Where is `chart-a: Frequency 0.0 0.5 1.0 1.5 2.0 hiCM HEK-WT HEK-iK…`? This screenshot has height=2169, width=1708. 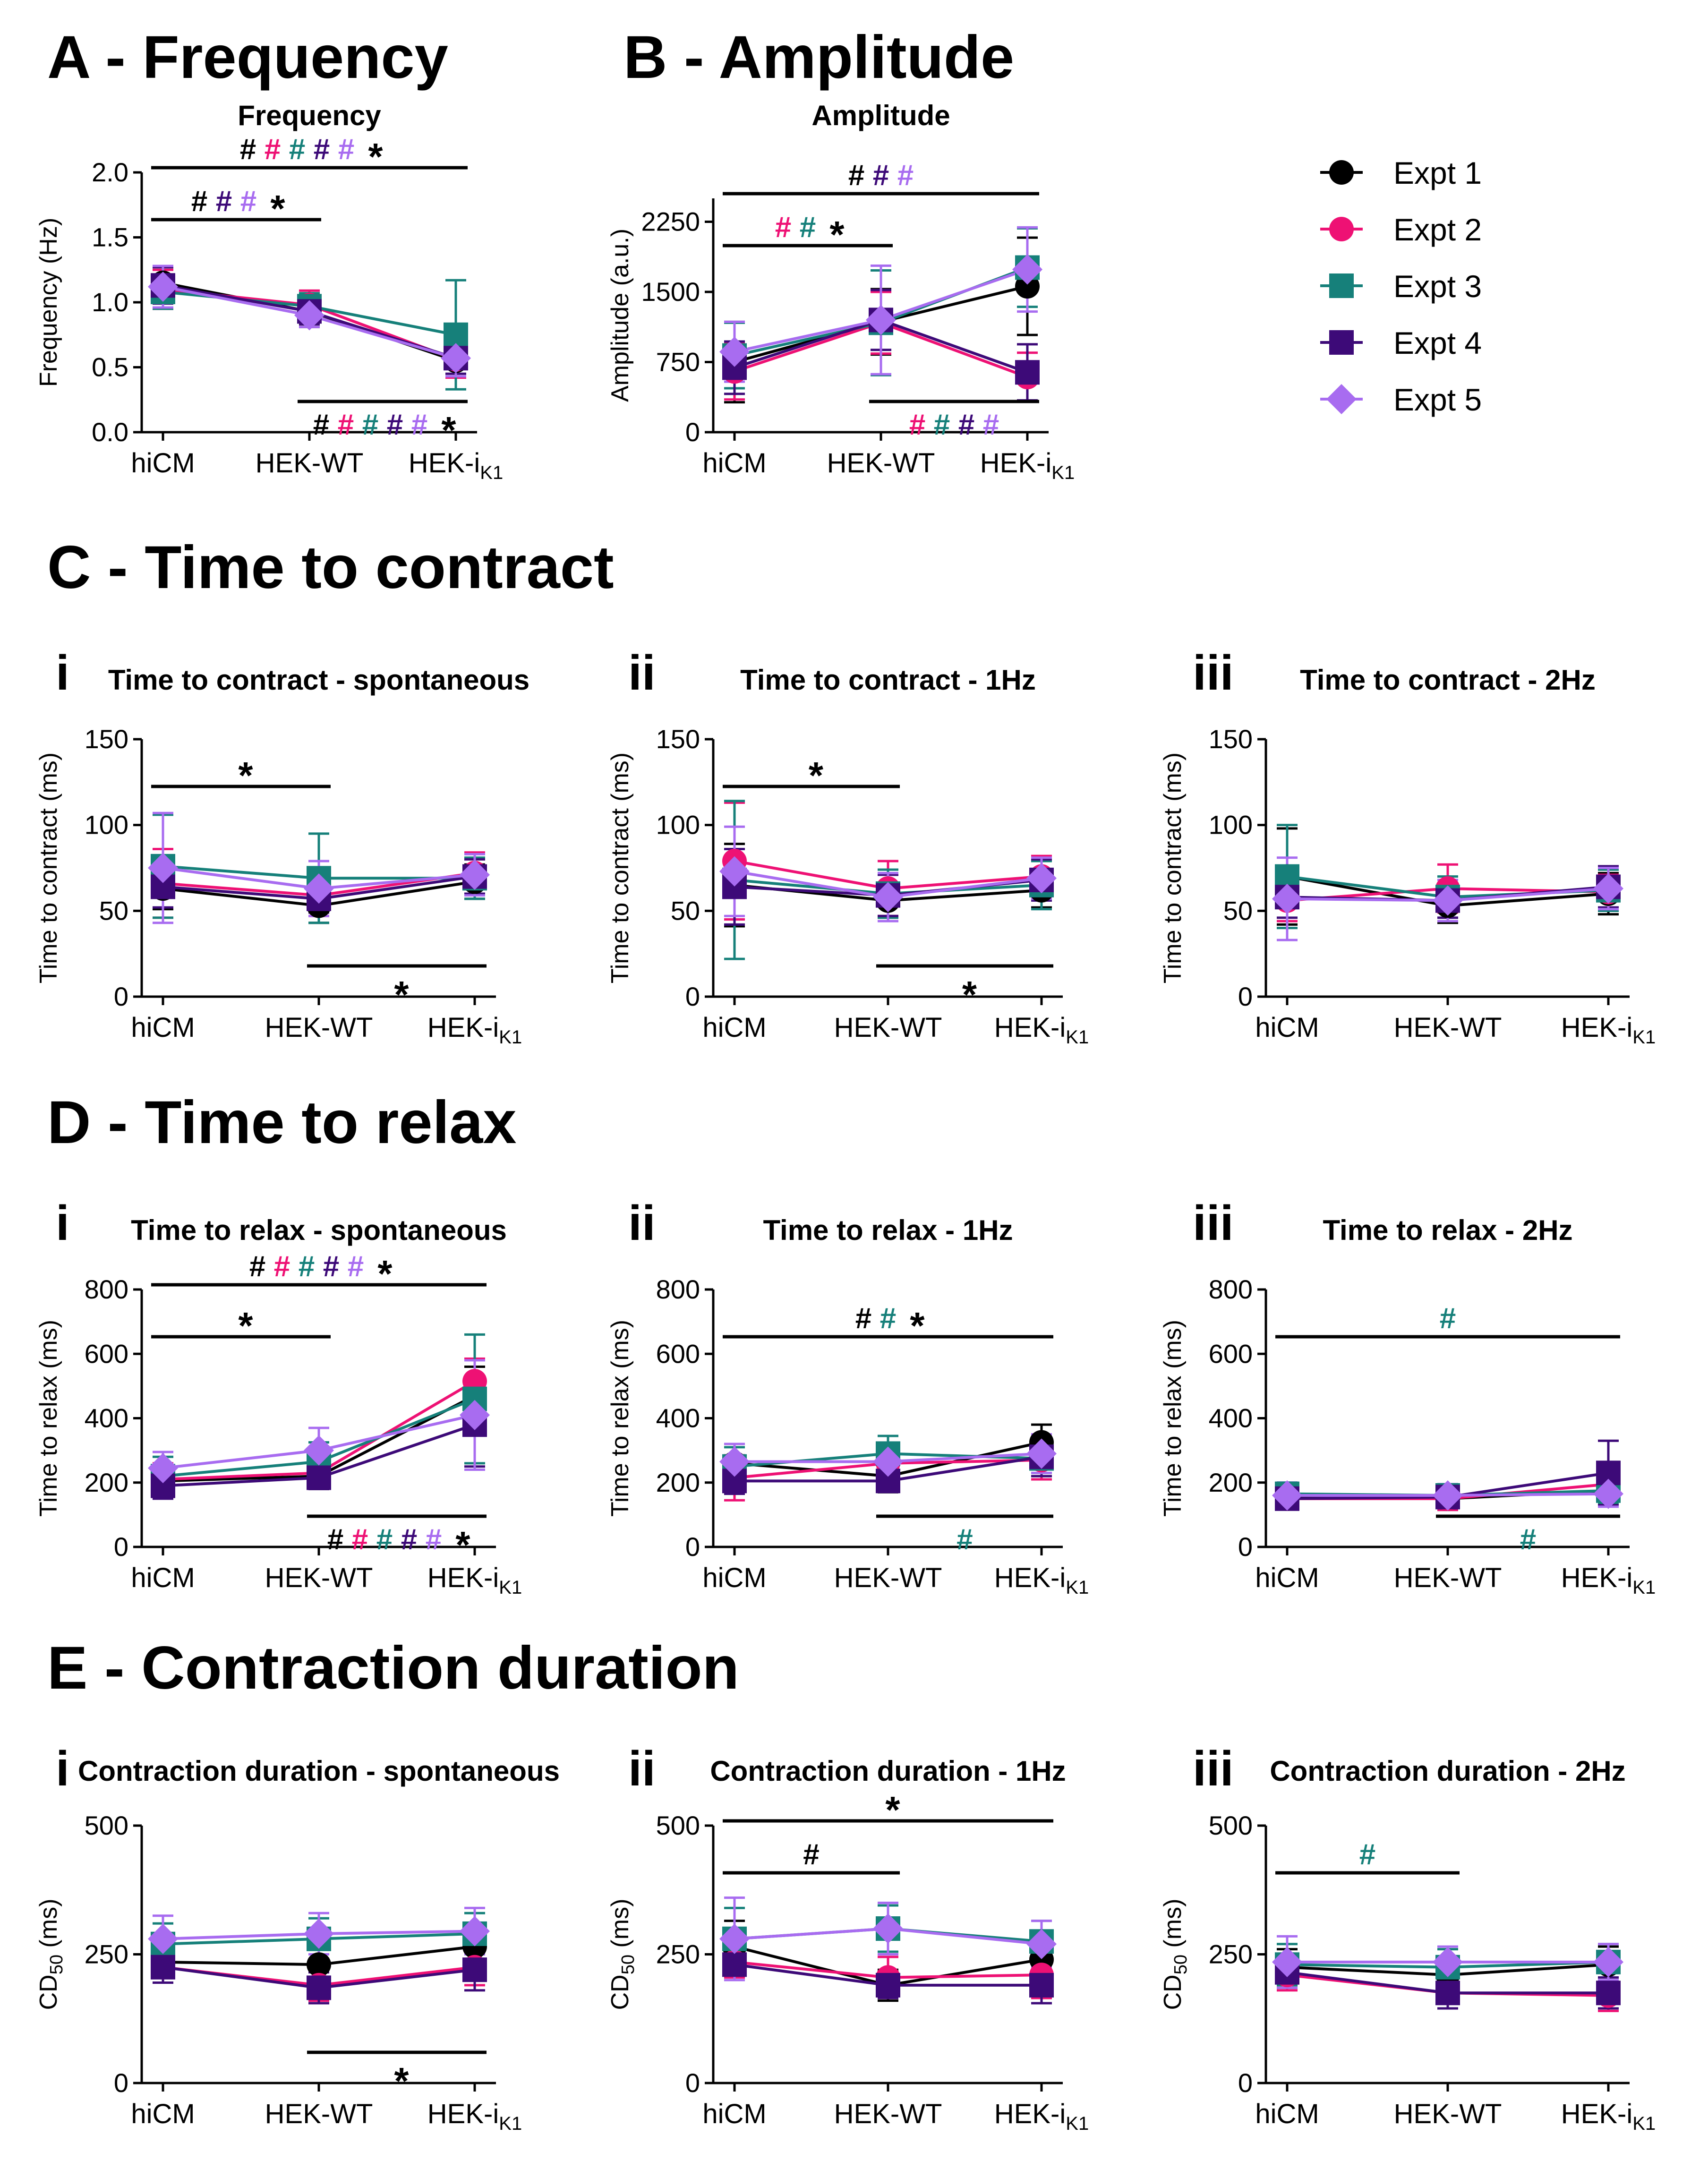 chart-a: Frequency 0.0 0.5 1.0 1.5 2.0 hiCM HEK-WT HEK-iK… is located at coordinates (269, 291).